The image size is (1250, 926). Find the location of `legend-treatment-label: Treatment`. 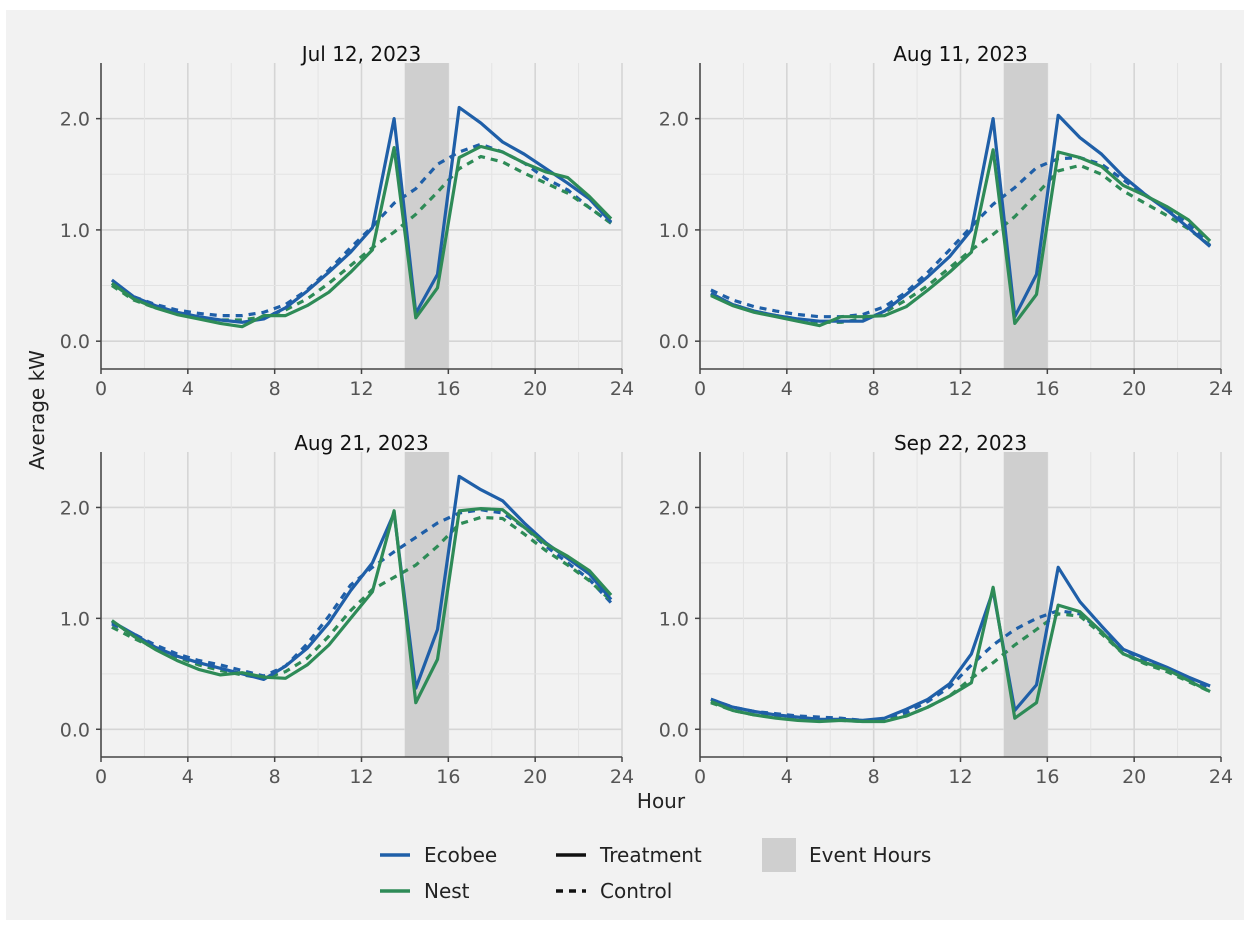

legend-treatment-label: Treatment is located at coordinates (650, 855).